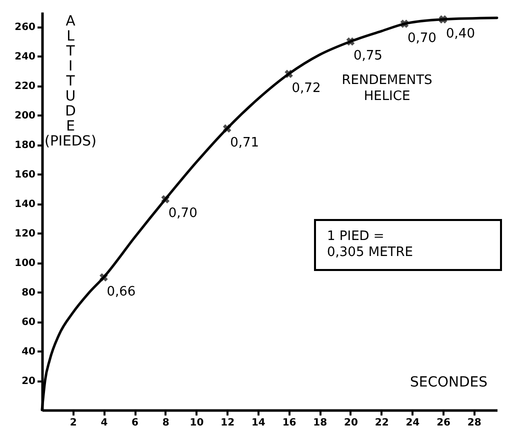 The height and width of the screenshot is (435, 505). Describe the element at coordinates (25, 175) in the screenshot. I see `y-tick-label: 160` at that location.